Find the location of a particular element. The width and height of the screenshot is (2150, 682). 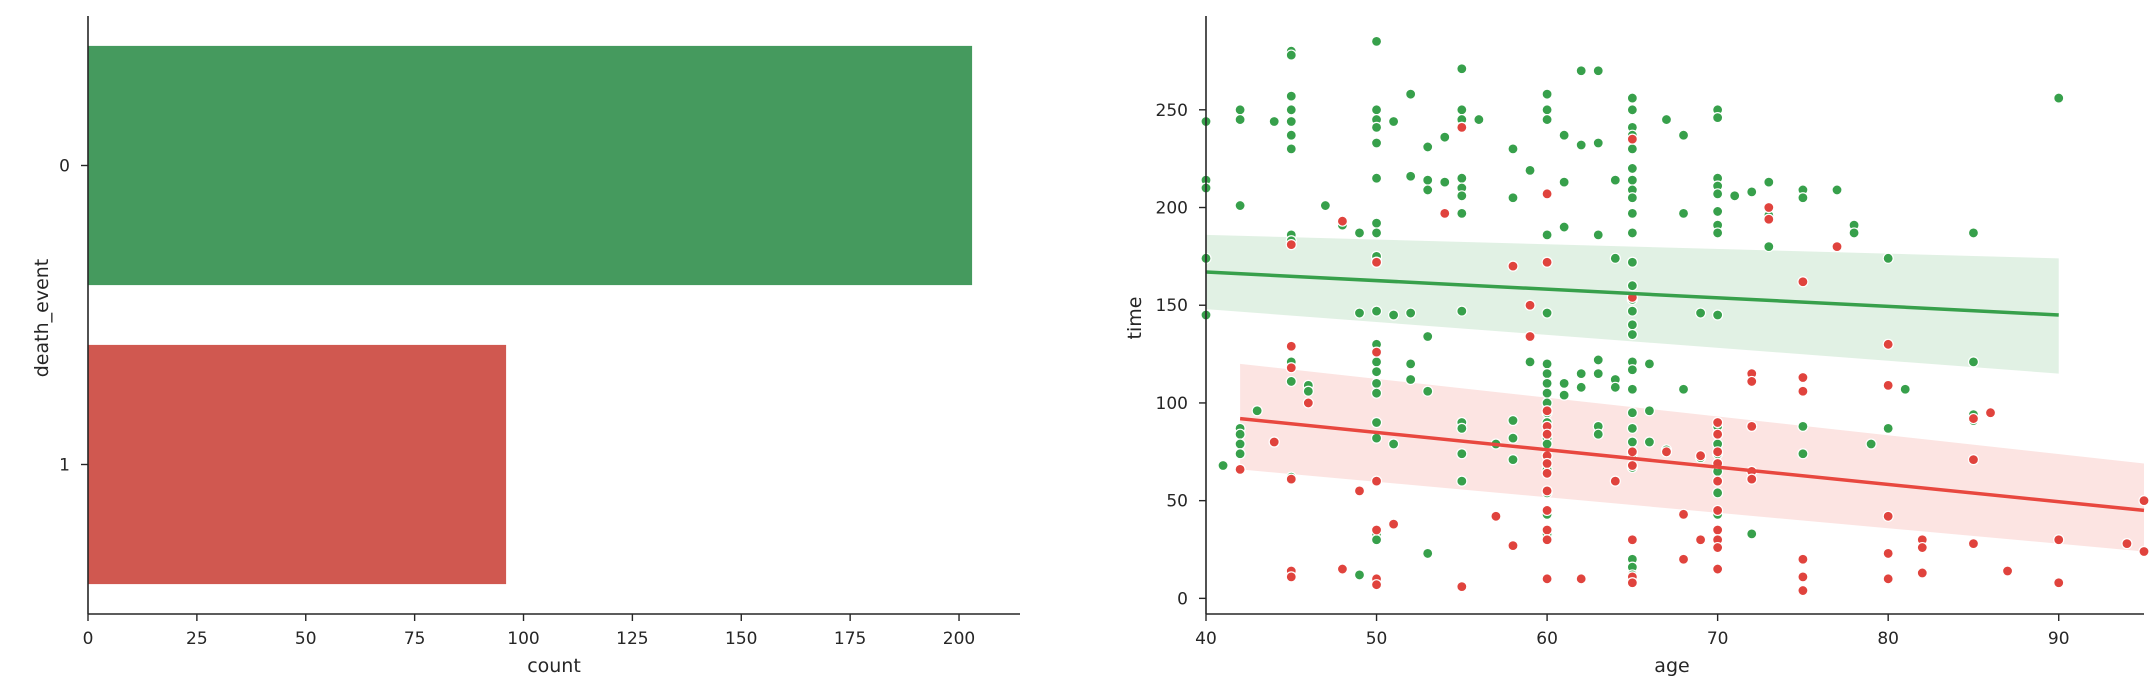

scatter-y-tick-label: 150 is located at coordinates (1172, 306).